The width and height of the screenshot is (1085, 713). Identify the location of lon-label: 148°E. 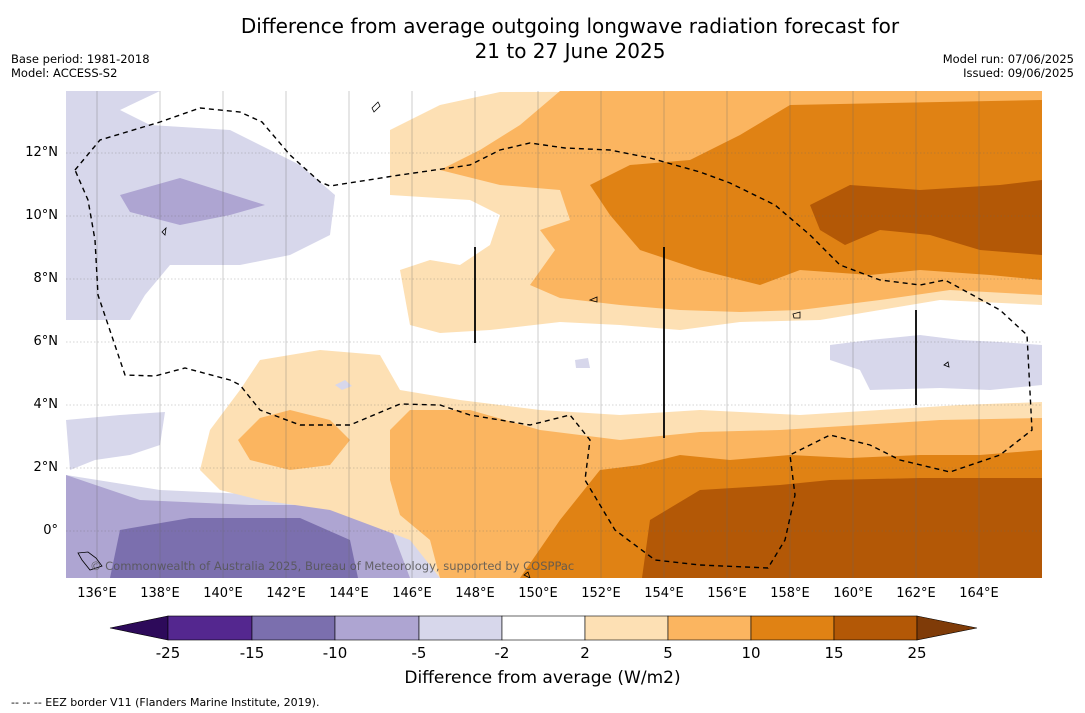
(475, 593).